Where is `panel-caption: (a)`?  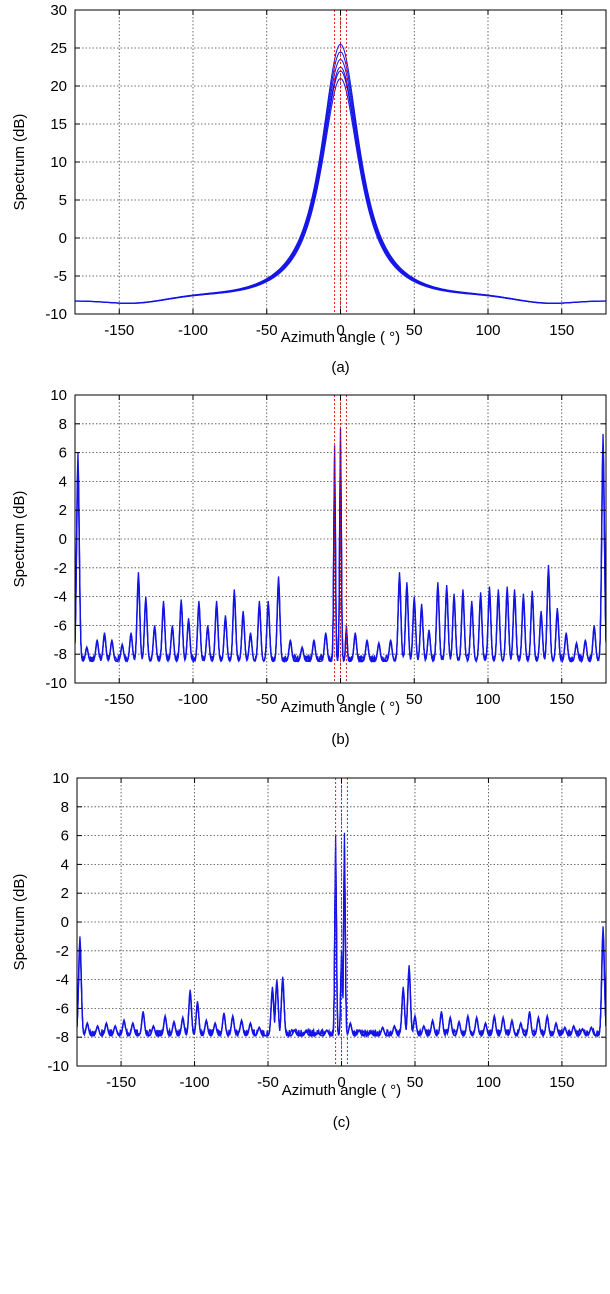
panel-caption: (a) is located at coordinates (340, 367).